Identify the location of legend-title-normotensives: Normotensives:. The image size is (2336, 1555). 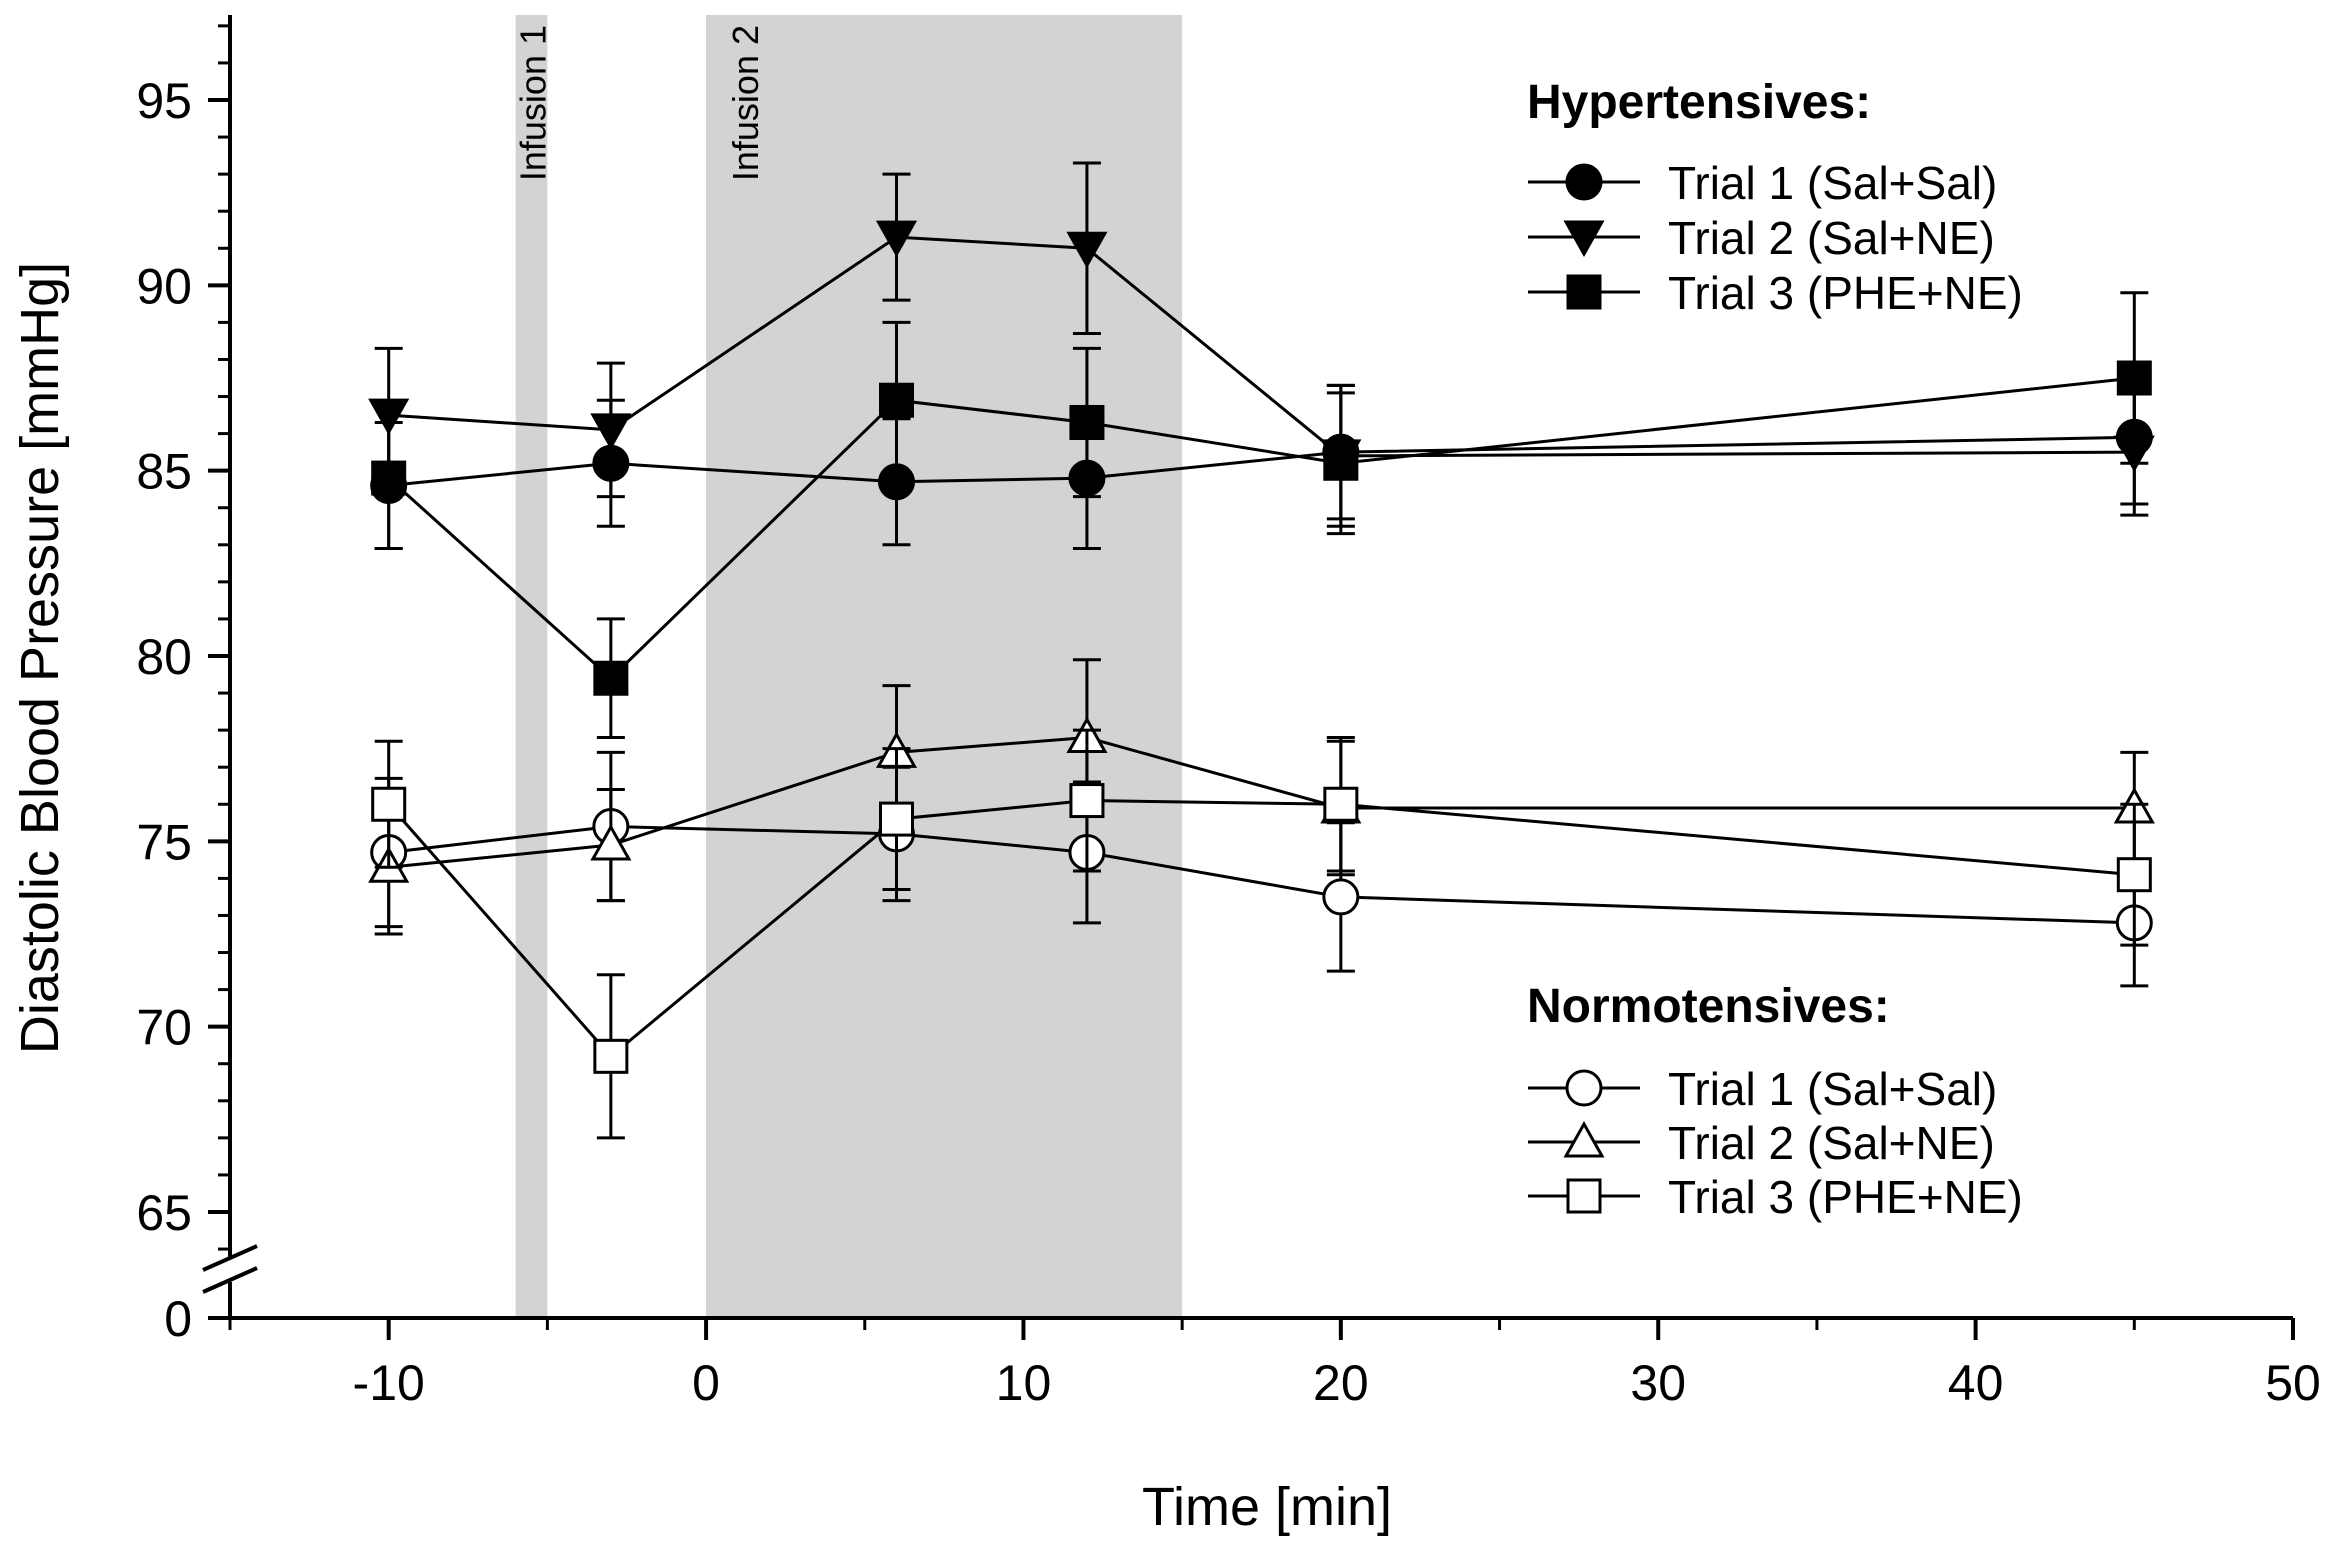
(1708, 1006).